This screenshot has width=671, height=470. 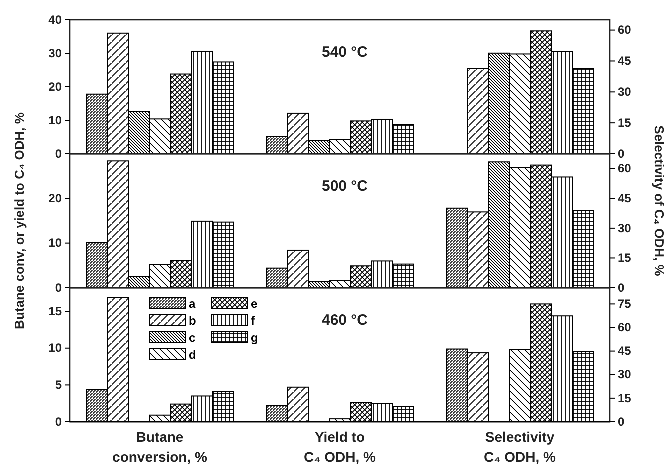 What do you see at coordinates (345, 186) in the screenshot?
I see `text: 500 °C` at bounding box center [345, 186].